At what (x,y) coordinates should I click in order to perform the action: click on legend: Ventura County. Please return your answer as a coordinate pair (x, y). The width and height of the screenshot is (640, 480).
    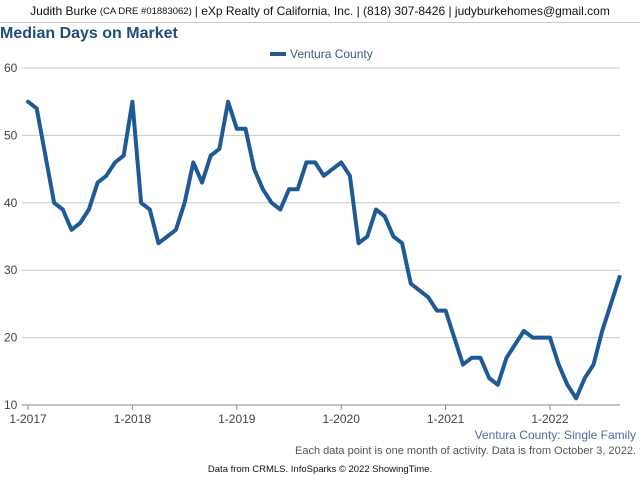
    Looking at the image, I should click on (321, 54).